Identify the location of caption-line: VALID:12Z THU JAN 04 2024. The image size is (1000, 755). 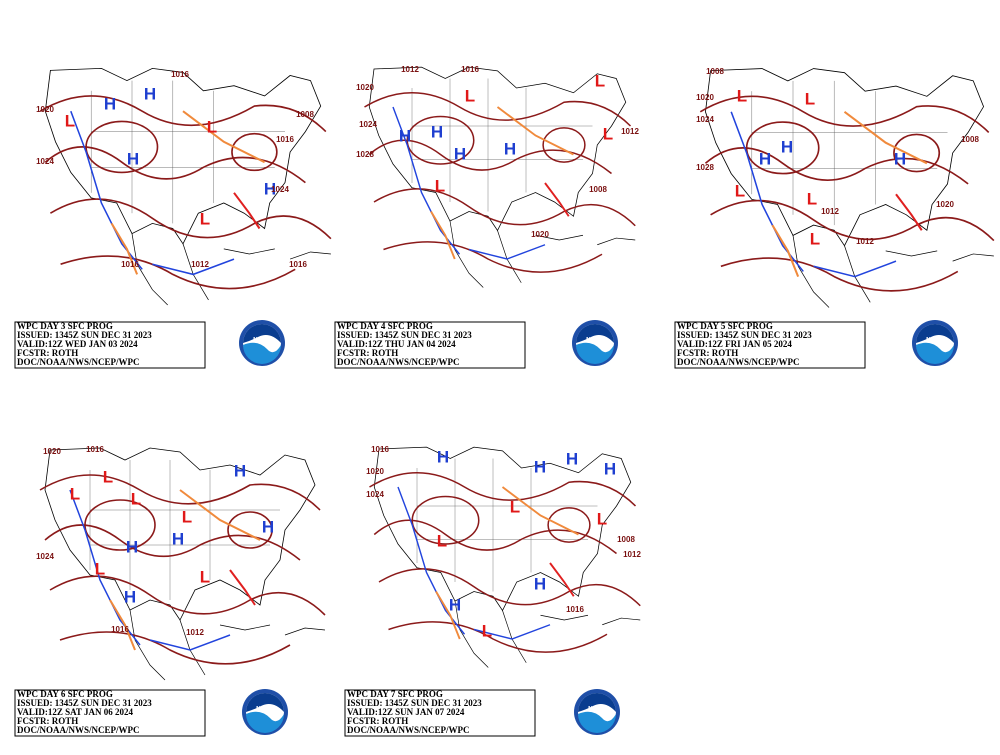
(396, 344).